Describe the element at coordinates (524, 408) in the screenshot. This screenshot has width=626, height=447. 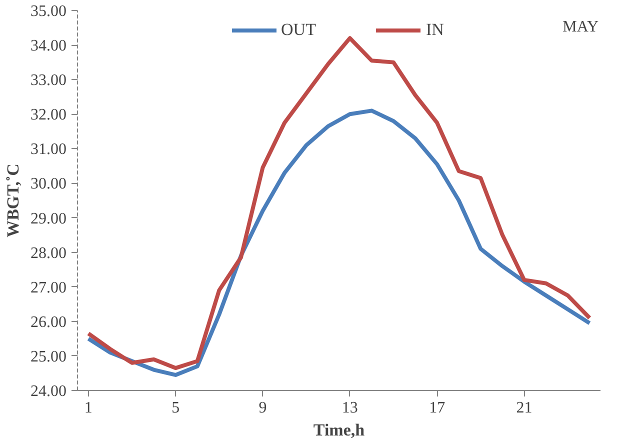
I see `x-tick-label: 21` at that location.